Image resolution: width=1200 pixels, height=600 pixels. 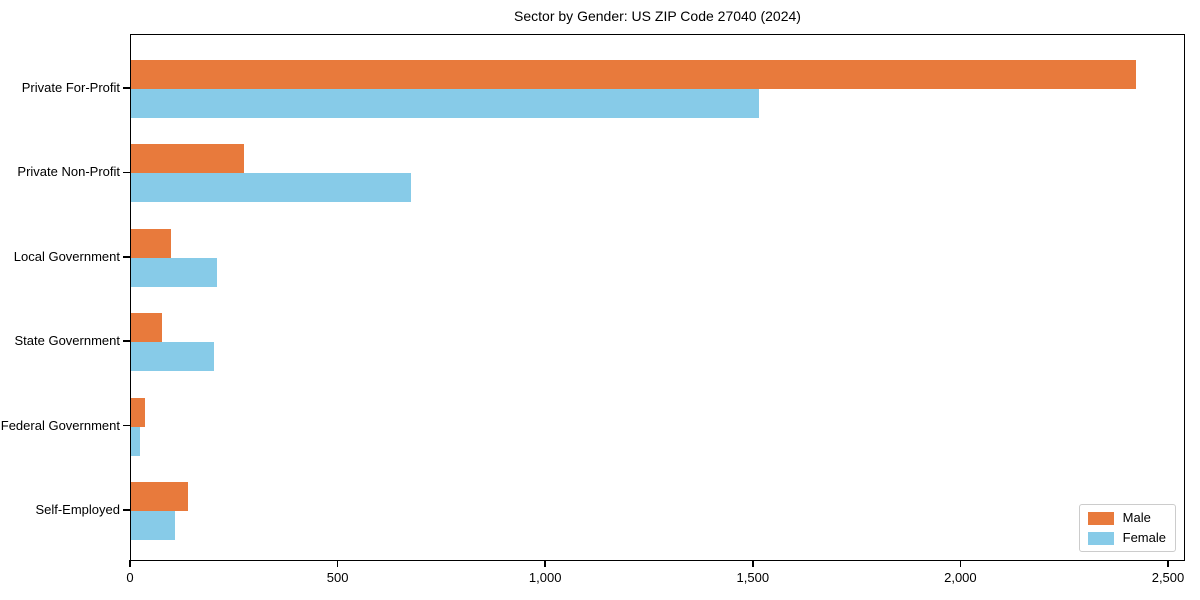 I want to click on x-label-1-000: 1,000, so click(x=545, y=577).